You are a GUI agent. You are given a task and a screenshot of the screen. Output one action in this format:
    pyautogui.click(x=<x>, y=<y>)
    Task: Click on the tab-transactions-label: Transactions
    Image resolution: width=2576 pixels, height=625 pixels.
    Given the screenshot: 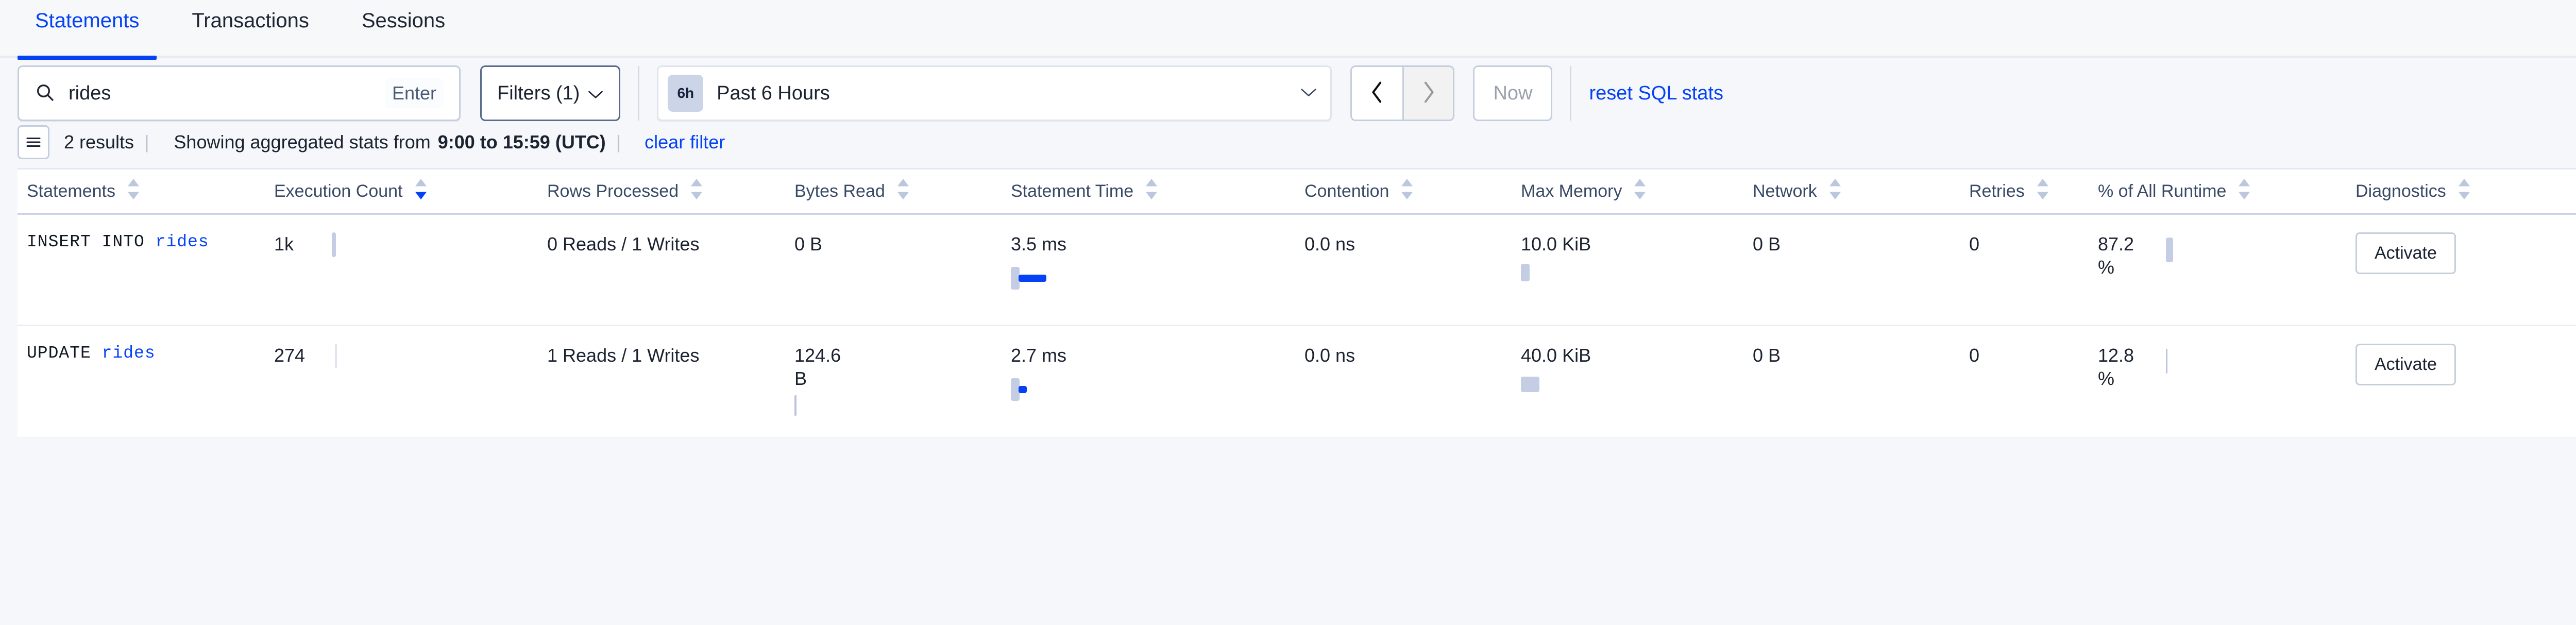 What is the action you would take?
    pyautogui.click(x=250, y=20)
    